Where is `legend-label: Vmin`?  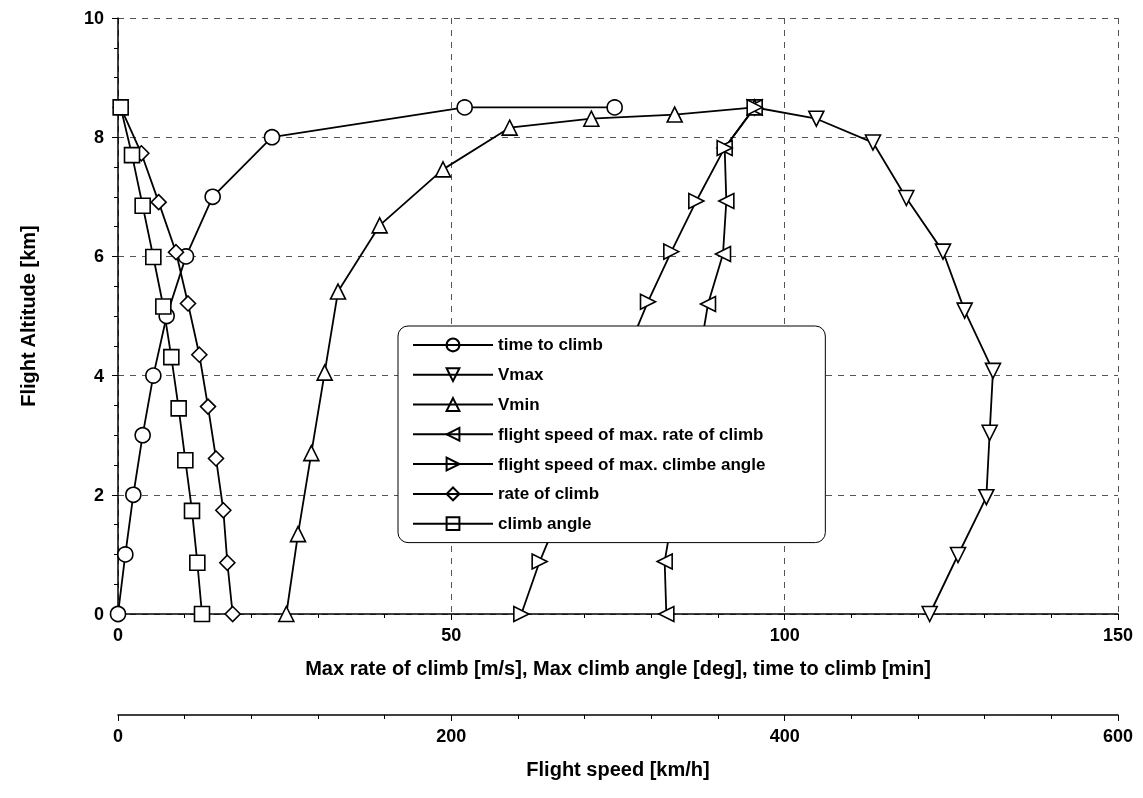 legend-label: Vmin is located at coordinates (519, 404).